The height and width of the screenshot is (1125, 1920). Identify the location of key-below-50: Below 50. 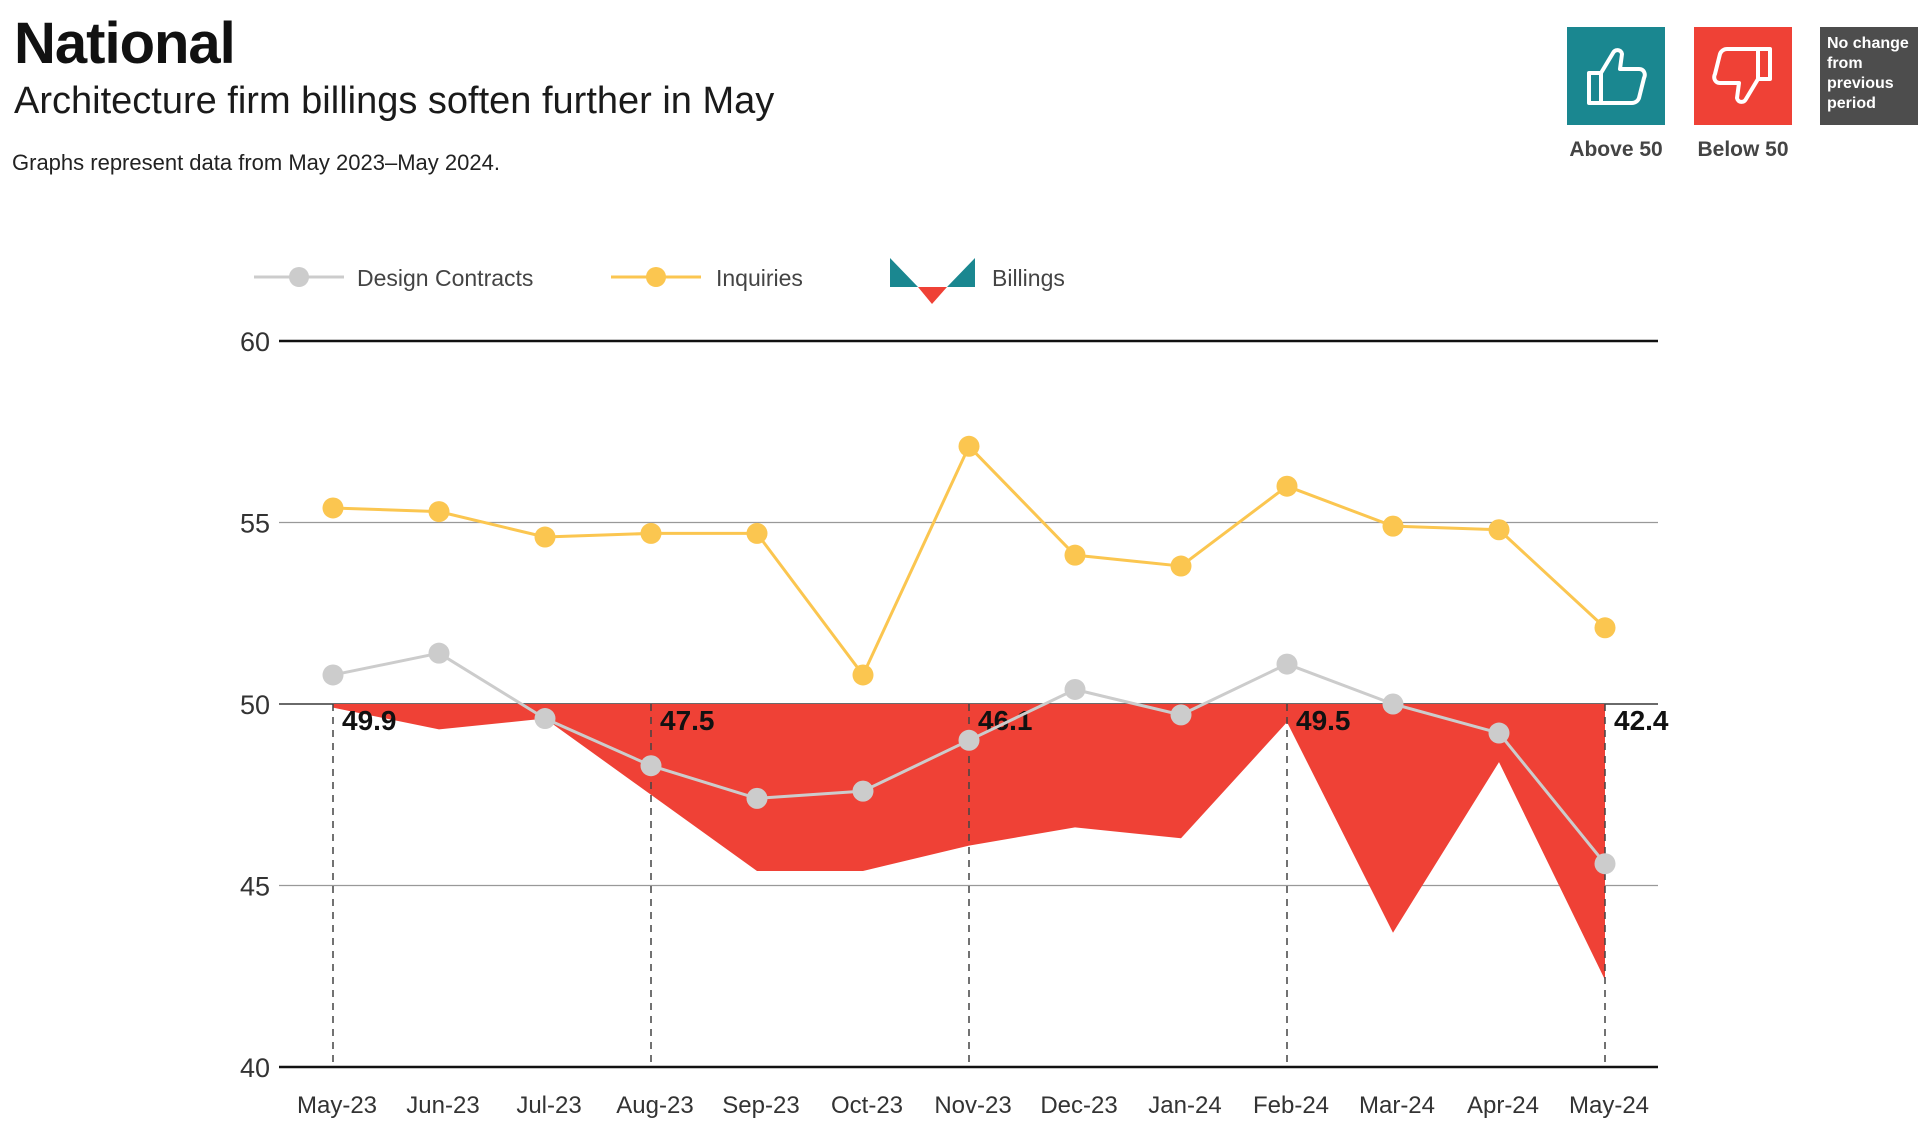
(1743, 94).